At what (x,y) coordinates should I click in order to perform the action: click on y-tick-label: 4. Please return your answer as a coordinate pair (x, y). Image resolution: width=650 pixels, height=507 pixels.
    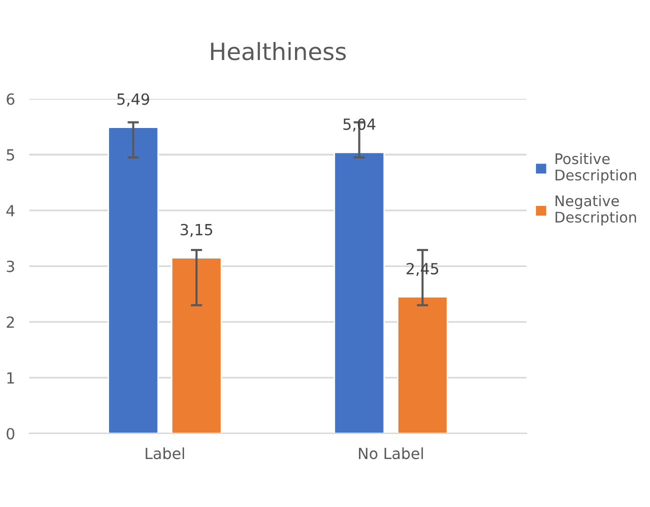
    Looking at the image, I should click on (10, 210).